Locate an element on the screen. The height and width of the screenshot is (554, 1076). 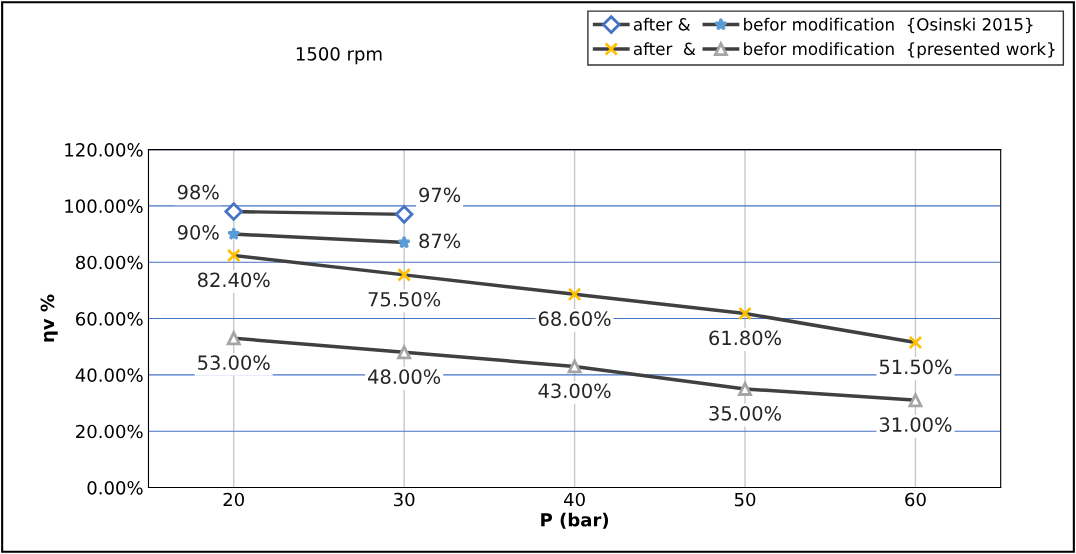
y-tick-label: 0.00% is located at coordinates (115, 487).